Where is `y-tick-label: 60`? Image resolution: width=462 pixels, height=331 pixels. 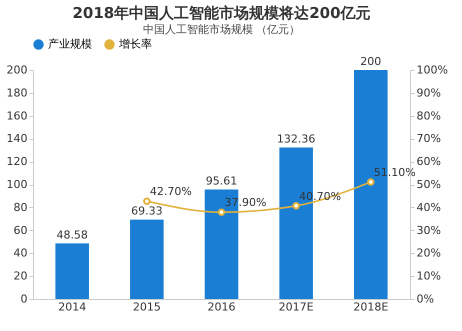
y-tick-label: 60 is located at coordinates (21, 230).